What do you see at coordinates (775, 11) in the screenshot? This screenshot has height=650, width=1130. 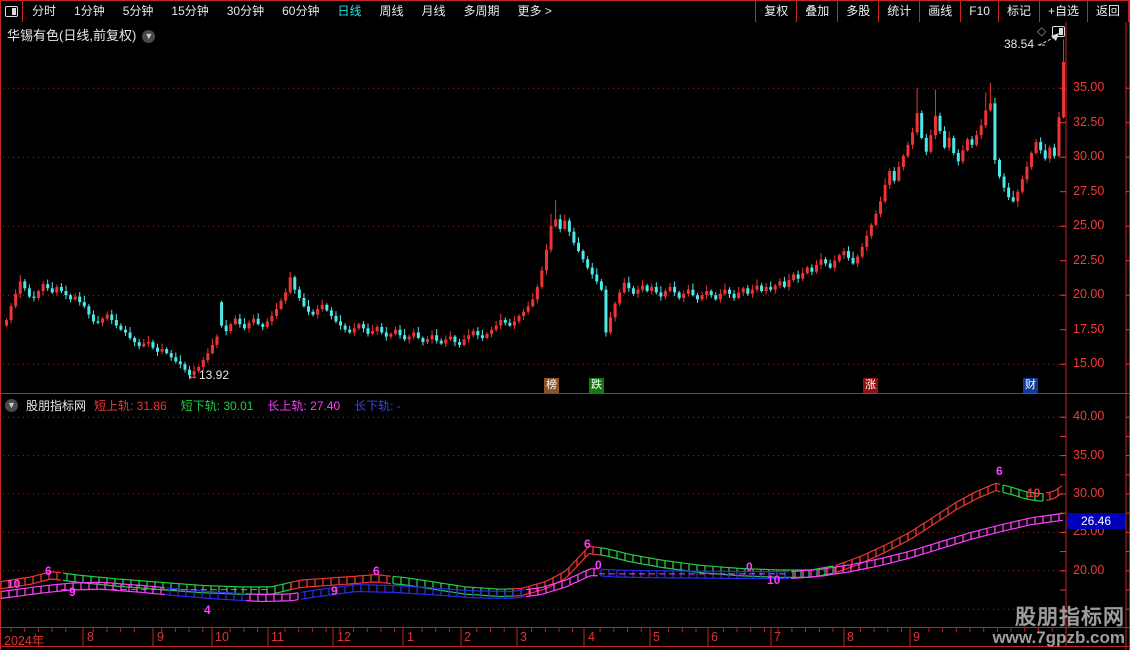 I see `button-复权: 复权` at bounding box center [775, 11].